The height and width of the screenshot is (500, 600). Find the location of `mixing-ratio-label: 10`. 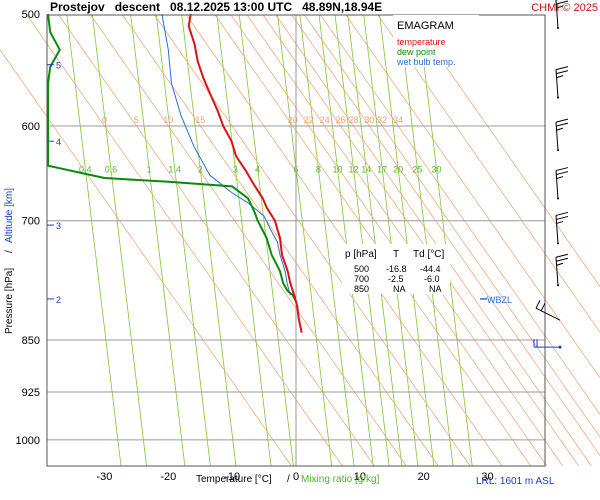

mixing-ratio-label: 10 is located at coordinates (337, 170).